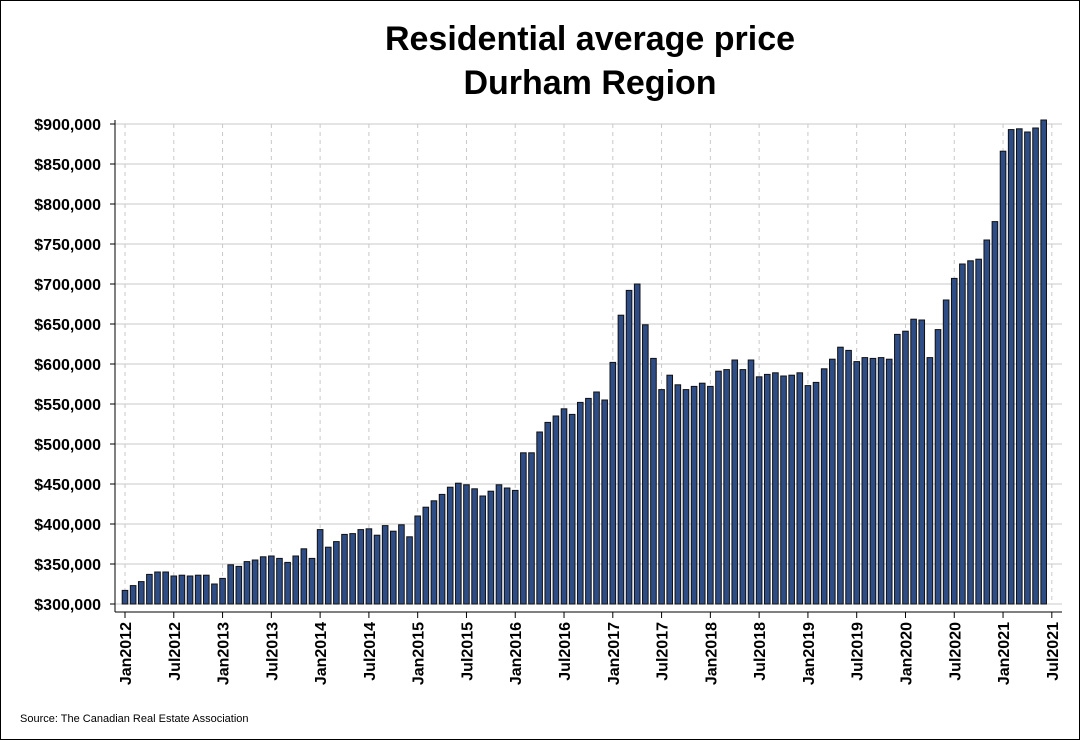 The image size is (1080, 740). Describe the element at coordinates (711, 653) in the screenshot. I see `x-tick-label: Jan2018` at that location.